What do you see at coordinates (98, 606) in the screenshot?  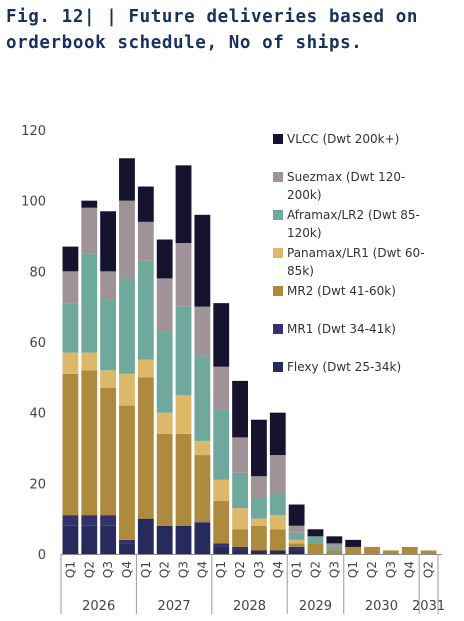 I see `year-label: 2026` at bounding box center [98, 606].